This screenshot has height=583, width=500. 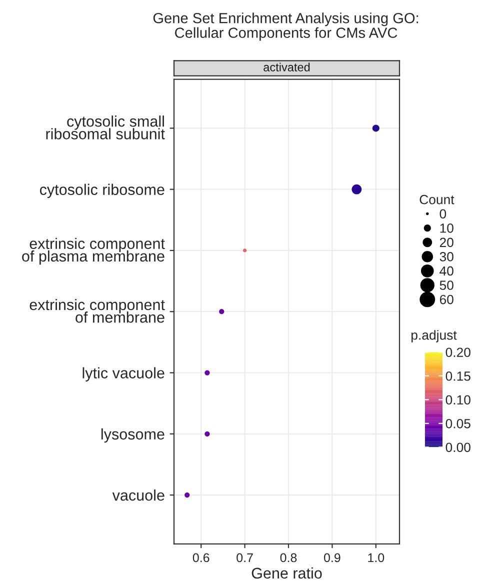 What do you see at coordinates (123, 374) in the screenshot?
I see `y-tick-label: lytic vacuole` at bounding box center [123, 374].